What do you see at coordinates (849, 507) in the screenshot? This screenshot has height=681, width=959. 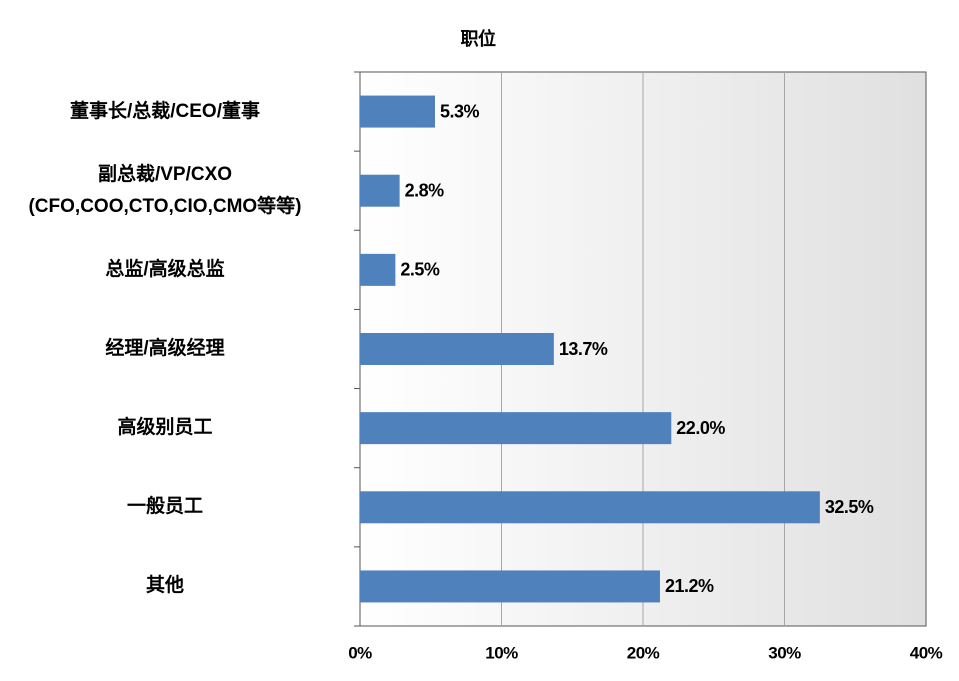 I see `value-label: 32.5%` at bounding box center [849, 507].